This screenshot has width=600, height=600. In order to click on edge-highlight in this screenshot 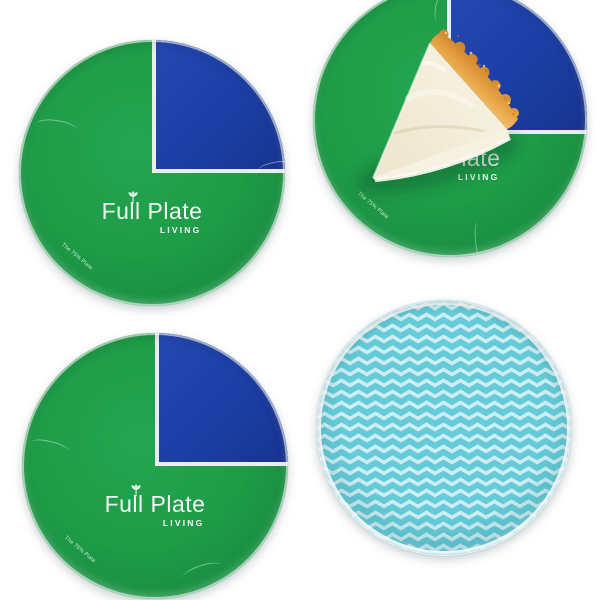, I will do `click(401, 110)`.